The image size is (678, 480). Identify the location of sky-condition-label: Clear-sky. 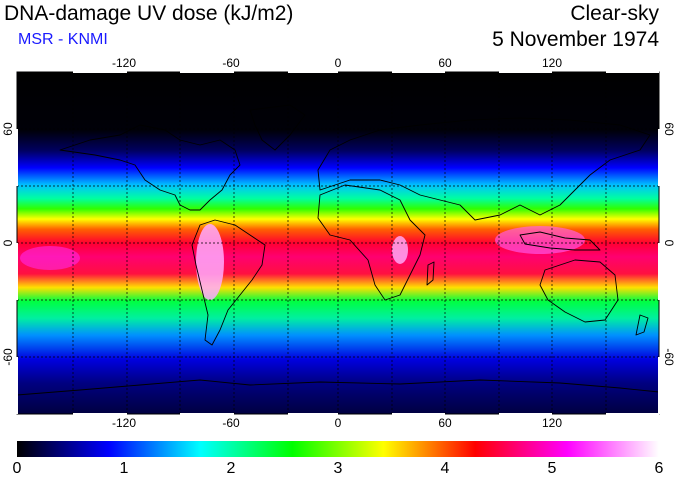
(614, 13).